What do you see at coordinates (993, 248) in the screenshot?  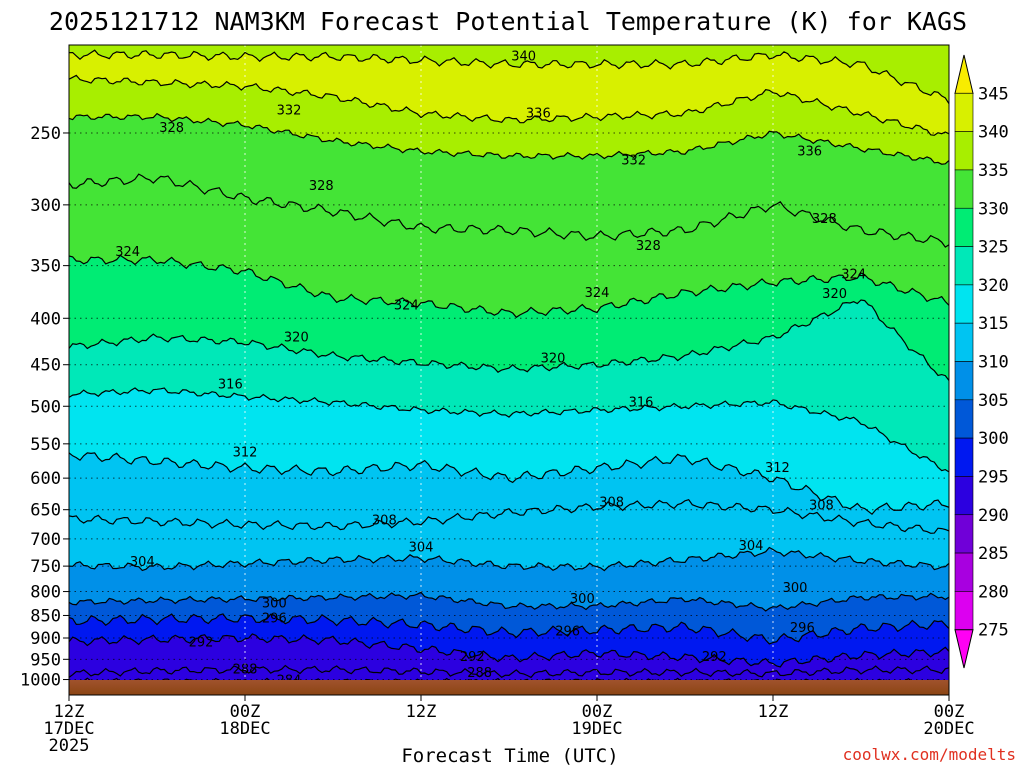 I see `colorbar-label-325: 325` at bounding box center [993, 248].